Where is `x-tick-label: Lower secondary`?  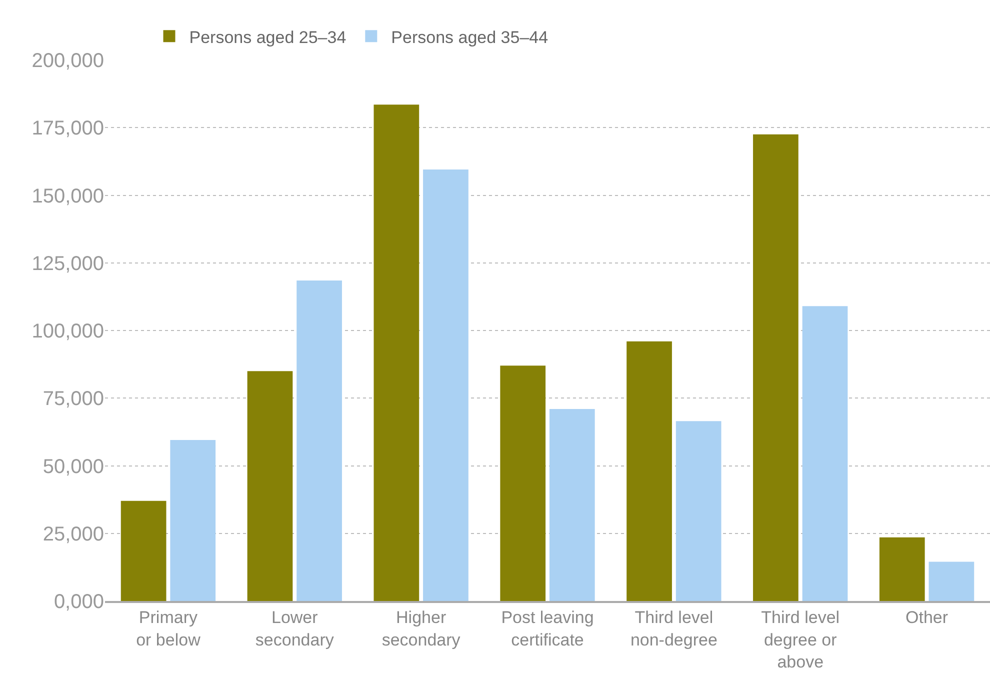 x-tick-label: Lower secondary is located at coordinates (294, 629).